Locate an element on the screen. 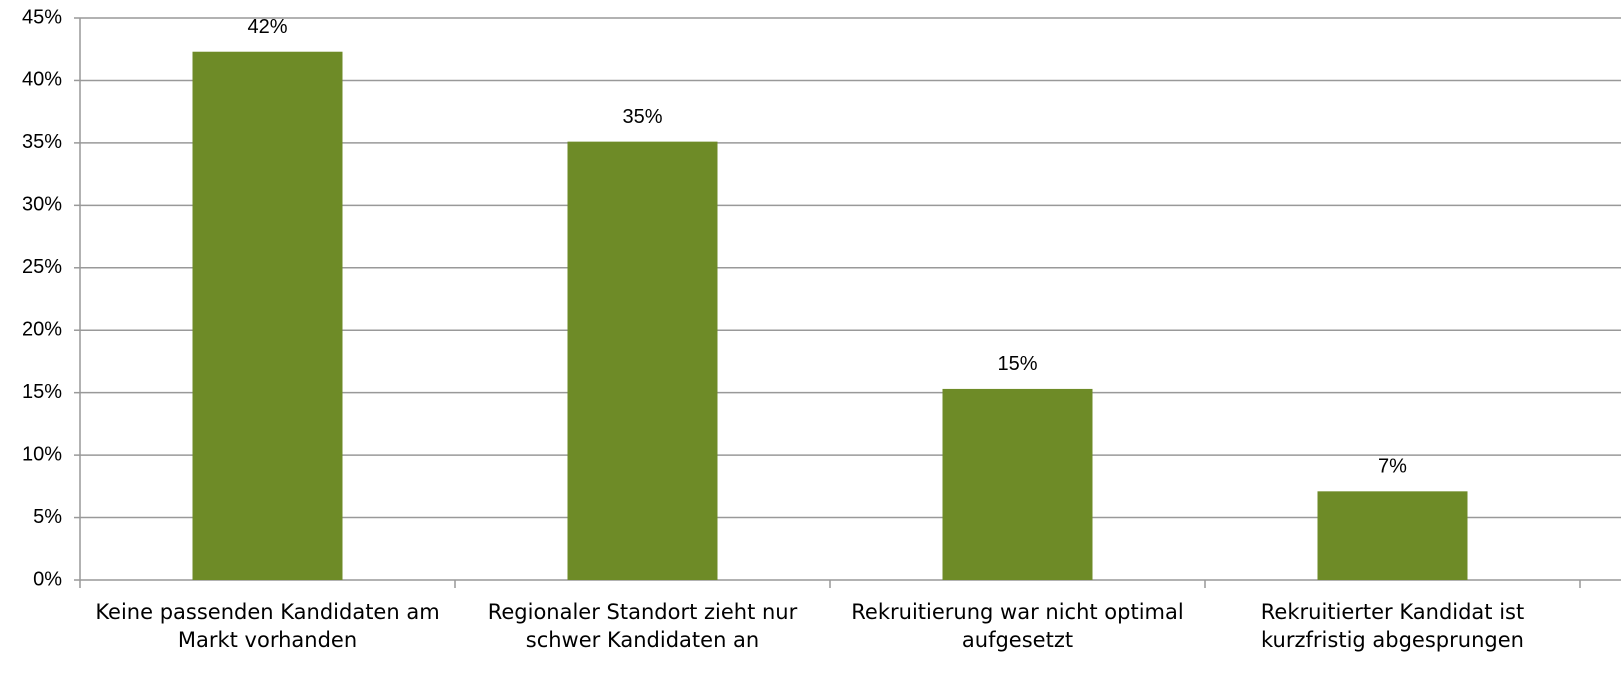 Image resolution: width=1621 pixels, height=682 pixels. data-label: 35% is located at coordinates (642, 117).